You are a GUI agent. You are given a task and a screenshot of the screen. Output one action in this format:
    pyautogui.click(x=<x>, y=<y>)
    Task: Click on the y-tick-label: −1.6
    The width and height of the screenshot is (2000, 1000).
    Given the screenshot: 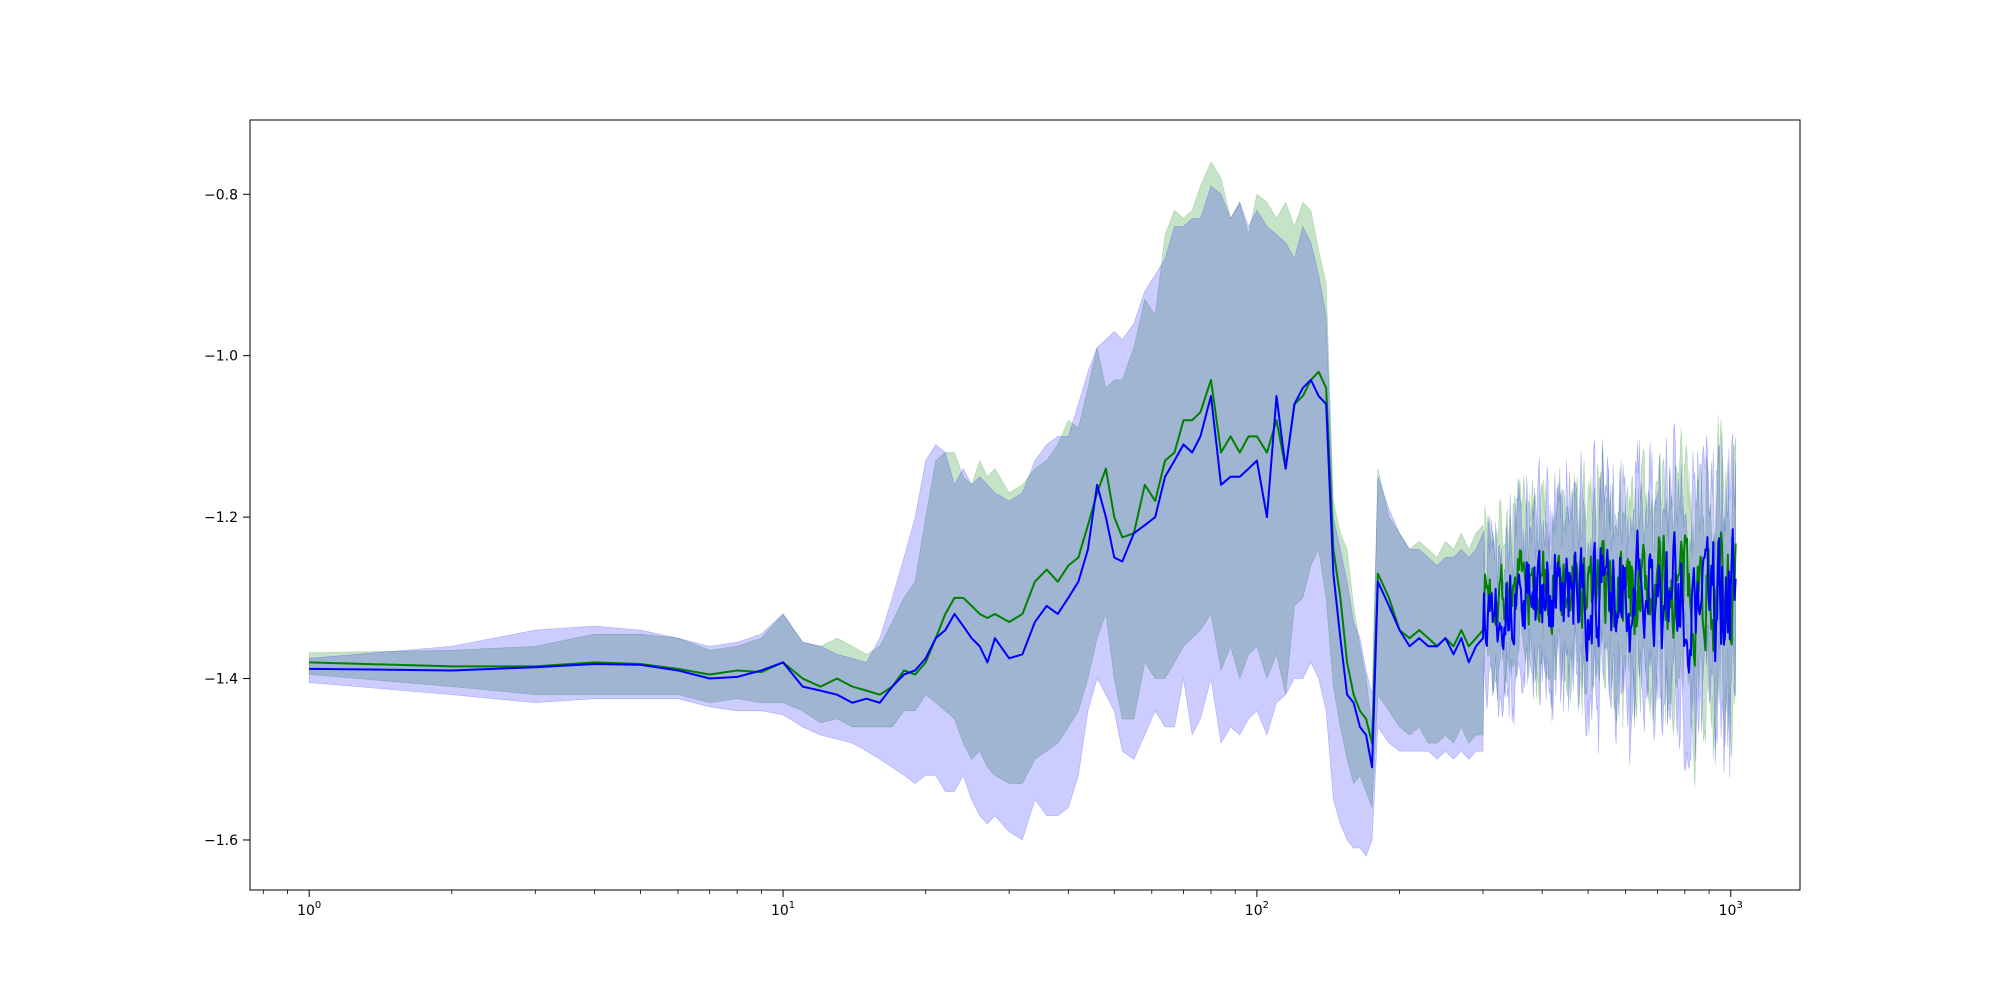 What is the action you would take?
    pyautogui.click(x=221, y=841)
    